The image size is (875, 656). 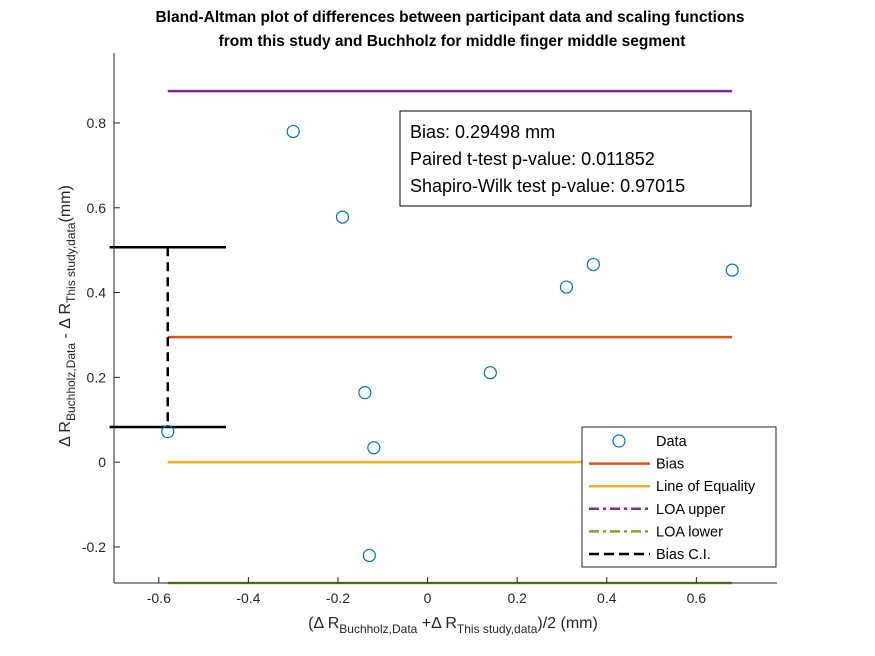 What do you see at coordinates (97, 123) in the screenshot?
I see `y-tick-label: 0.8` at bounding box center [97, 123].